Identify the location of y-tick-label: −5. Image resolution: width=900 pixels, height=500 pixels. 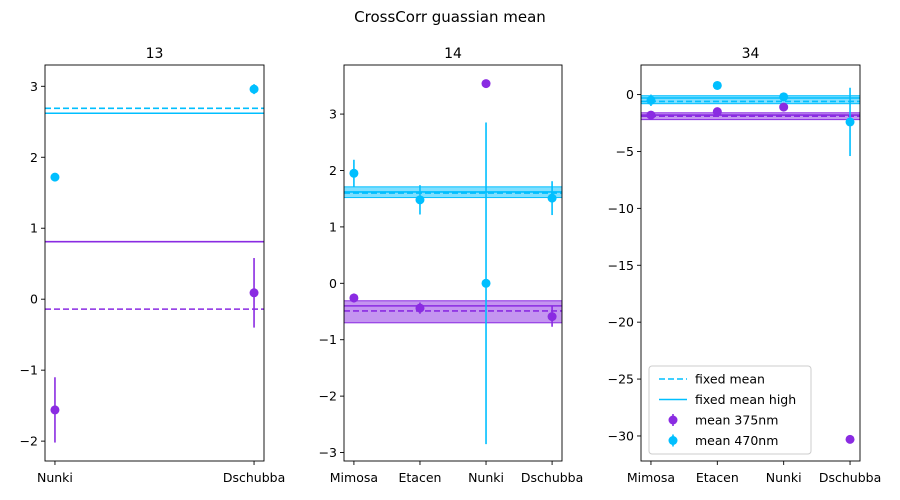
(625, 151).